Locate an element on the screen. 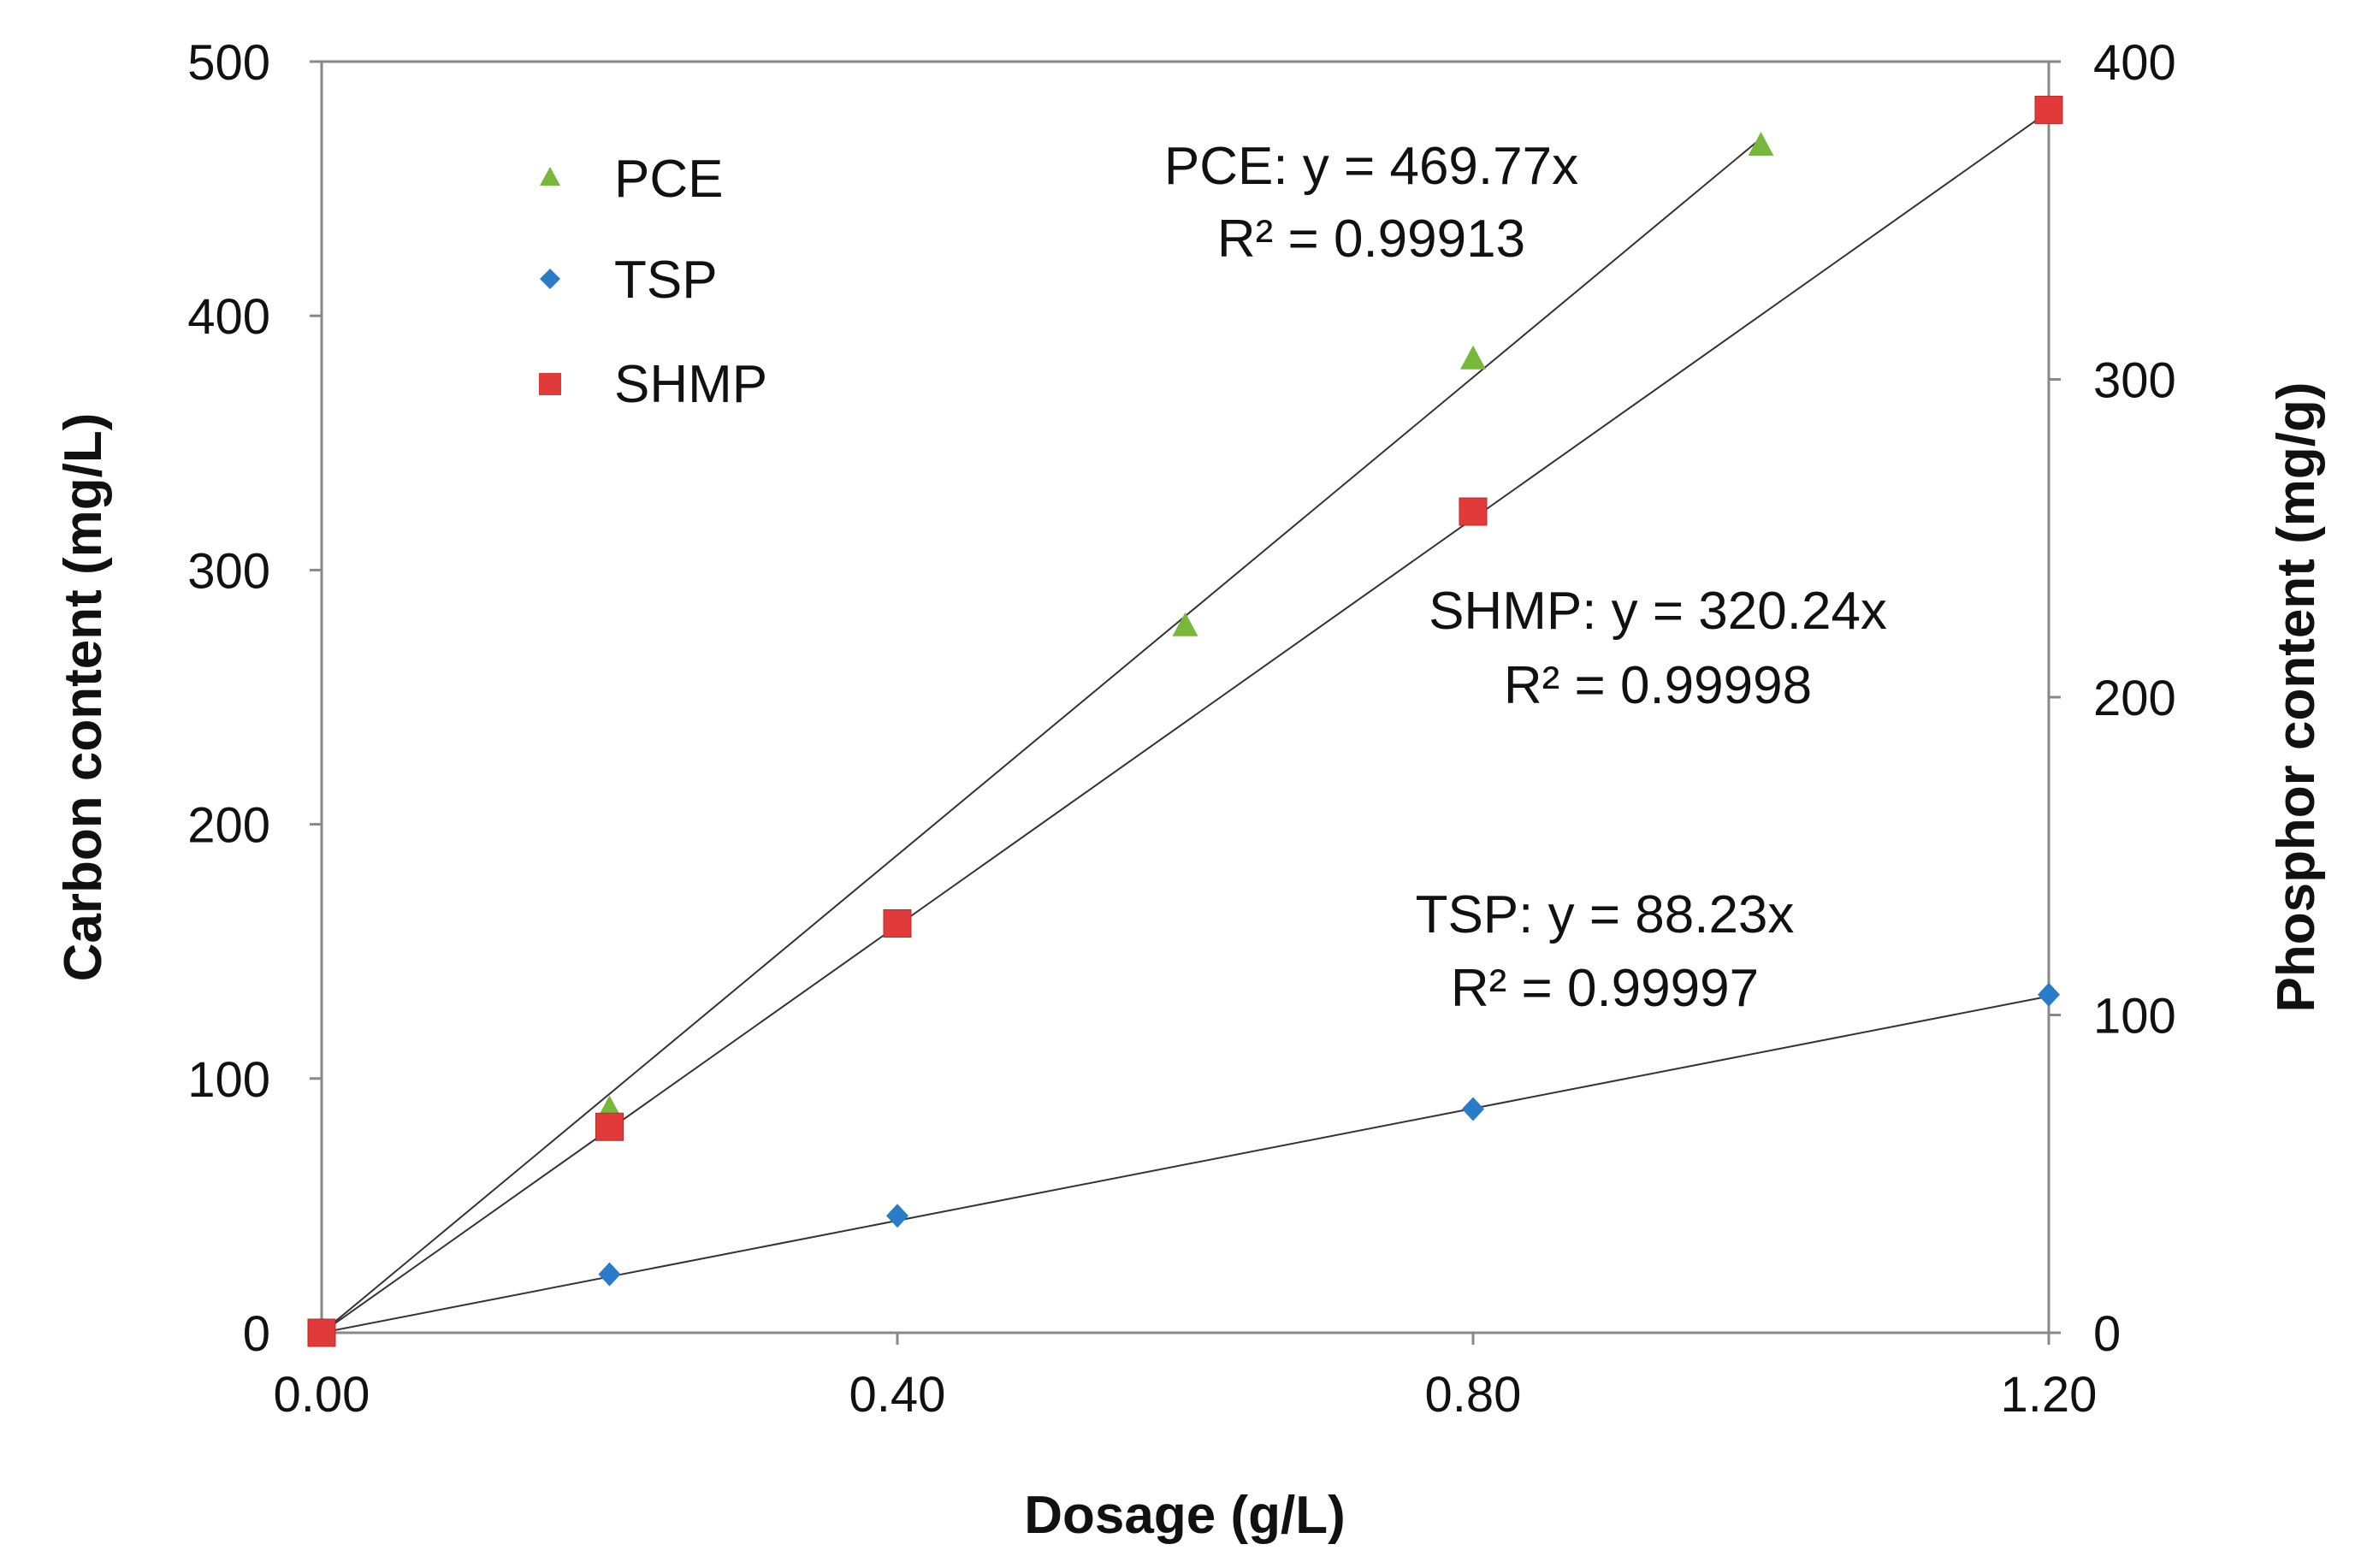 The image size is (2367, 1568). legend-marker-shmp is located at coordinates (550, 384).